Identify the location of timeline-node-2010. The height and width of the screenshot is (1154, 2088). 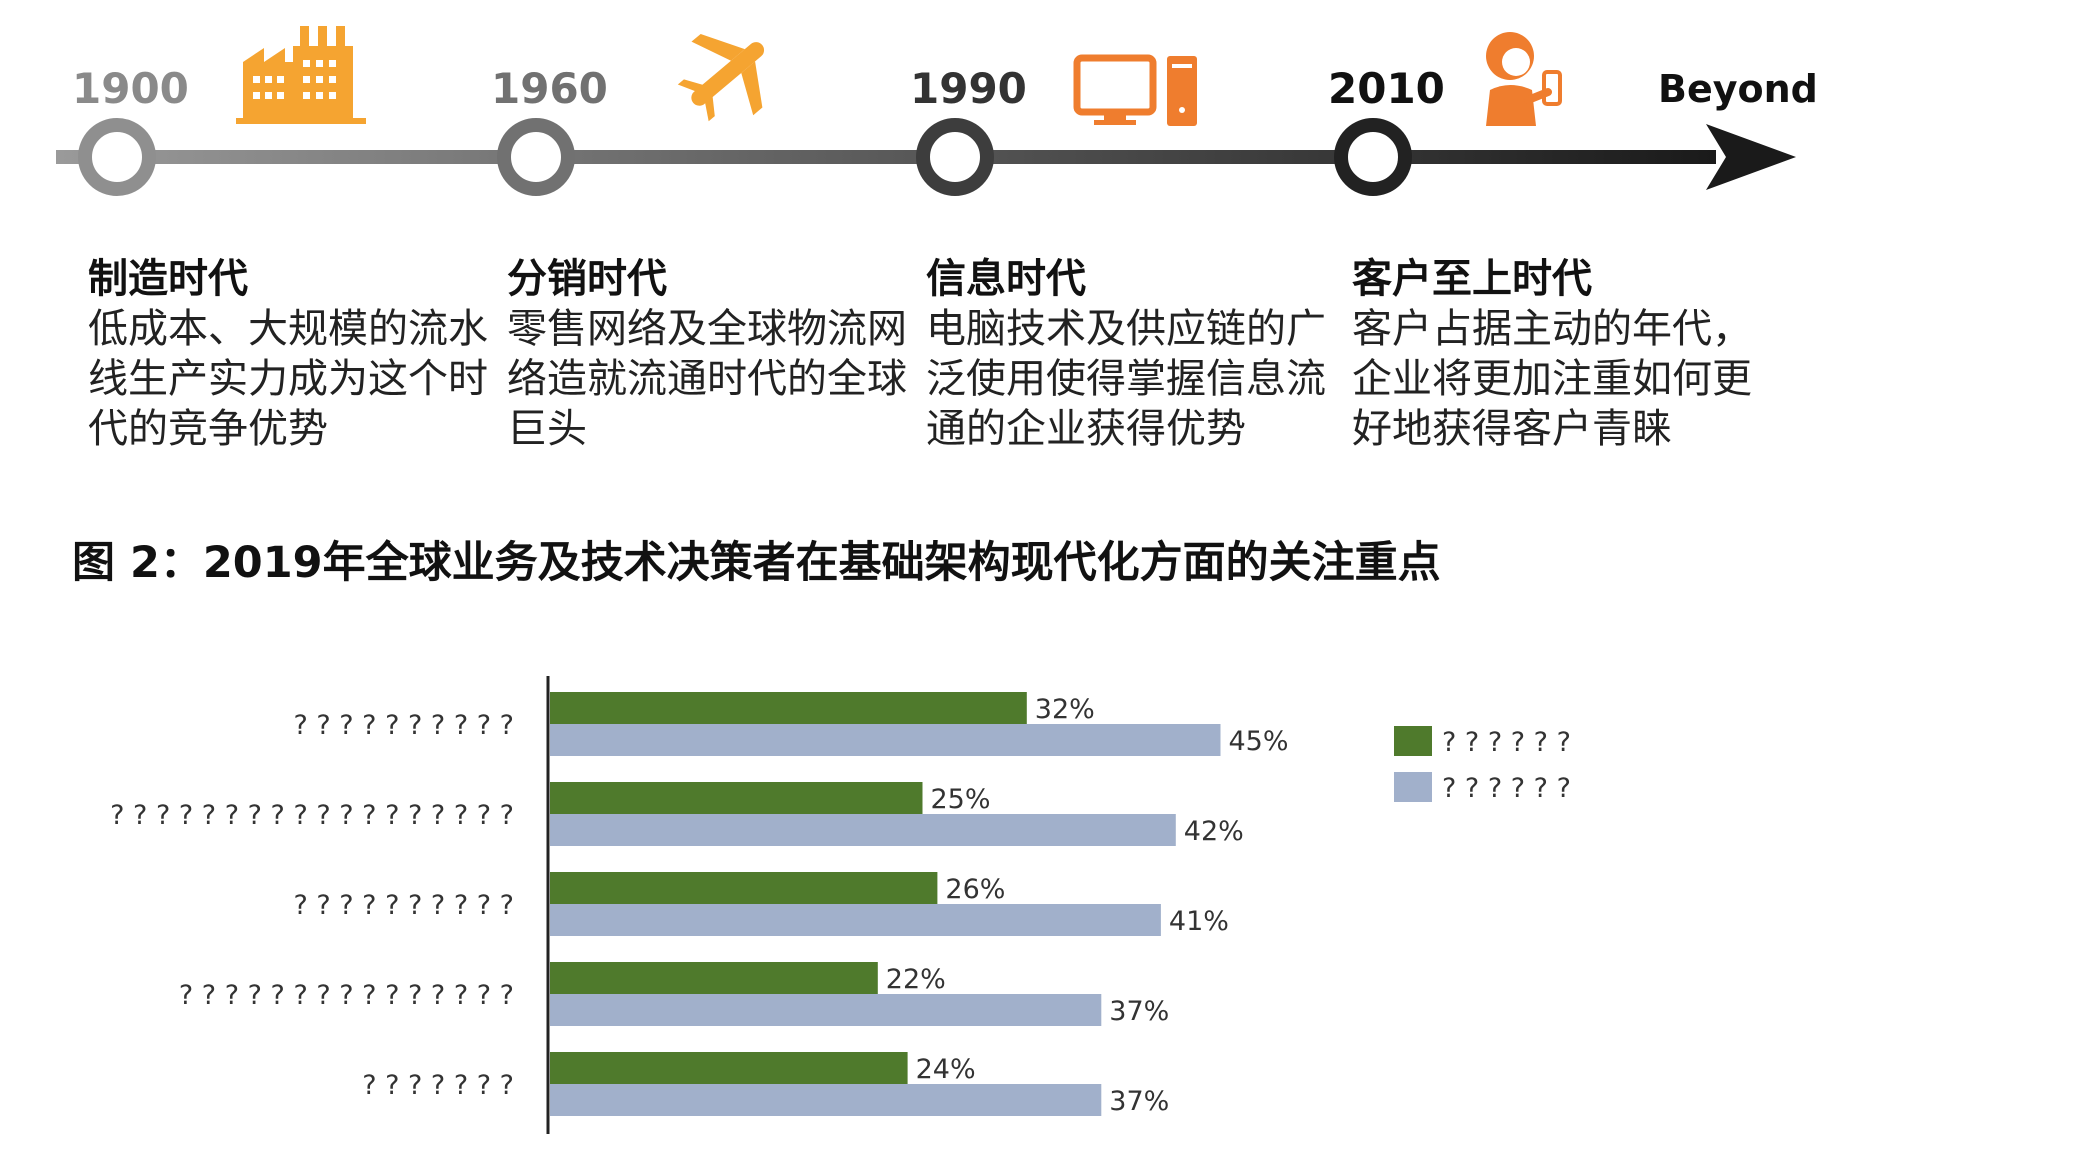
(1373, 157).